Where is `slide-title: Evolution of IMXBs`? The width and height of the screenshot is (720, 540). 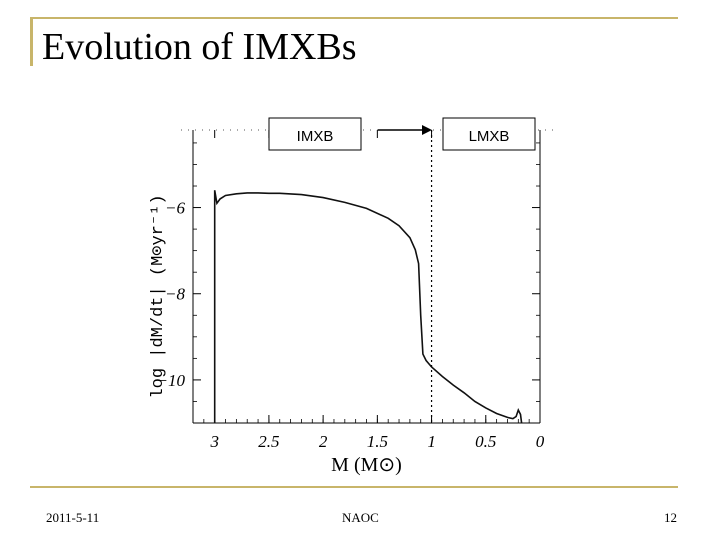 slide-title: Evolution of IMXBs is located at coordinates (199, 47).